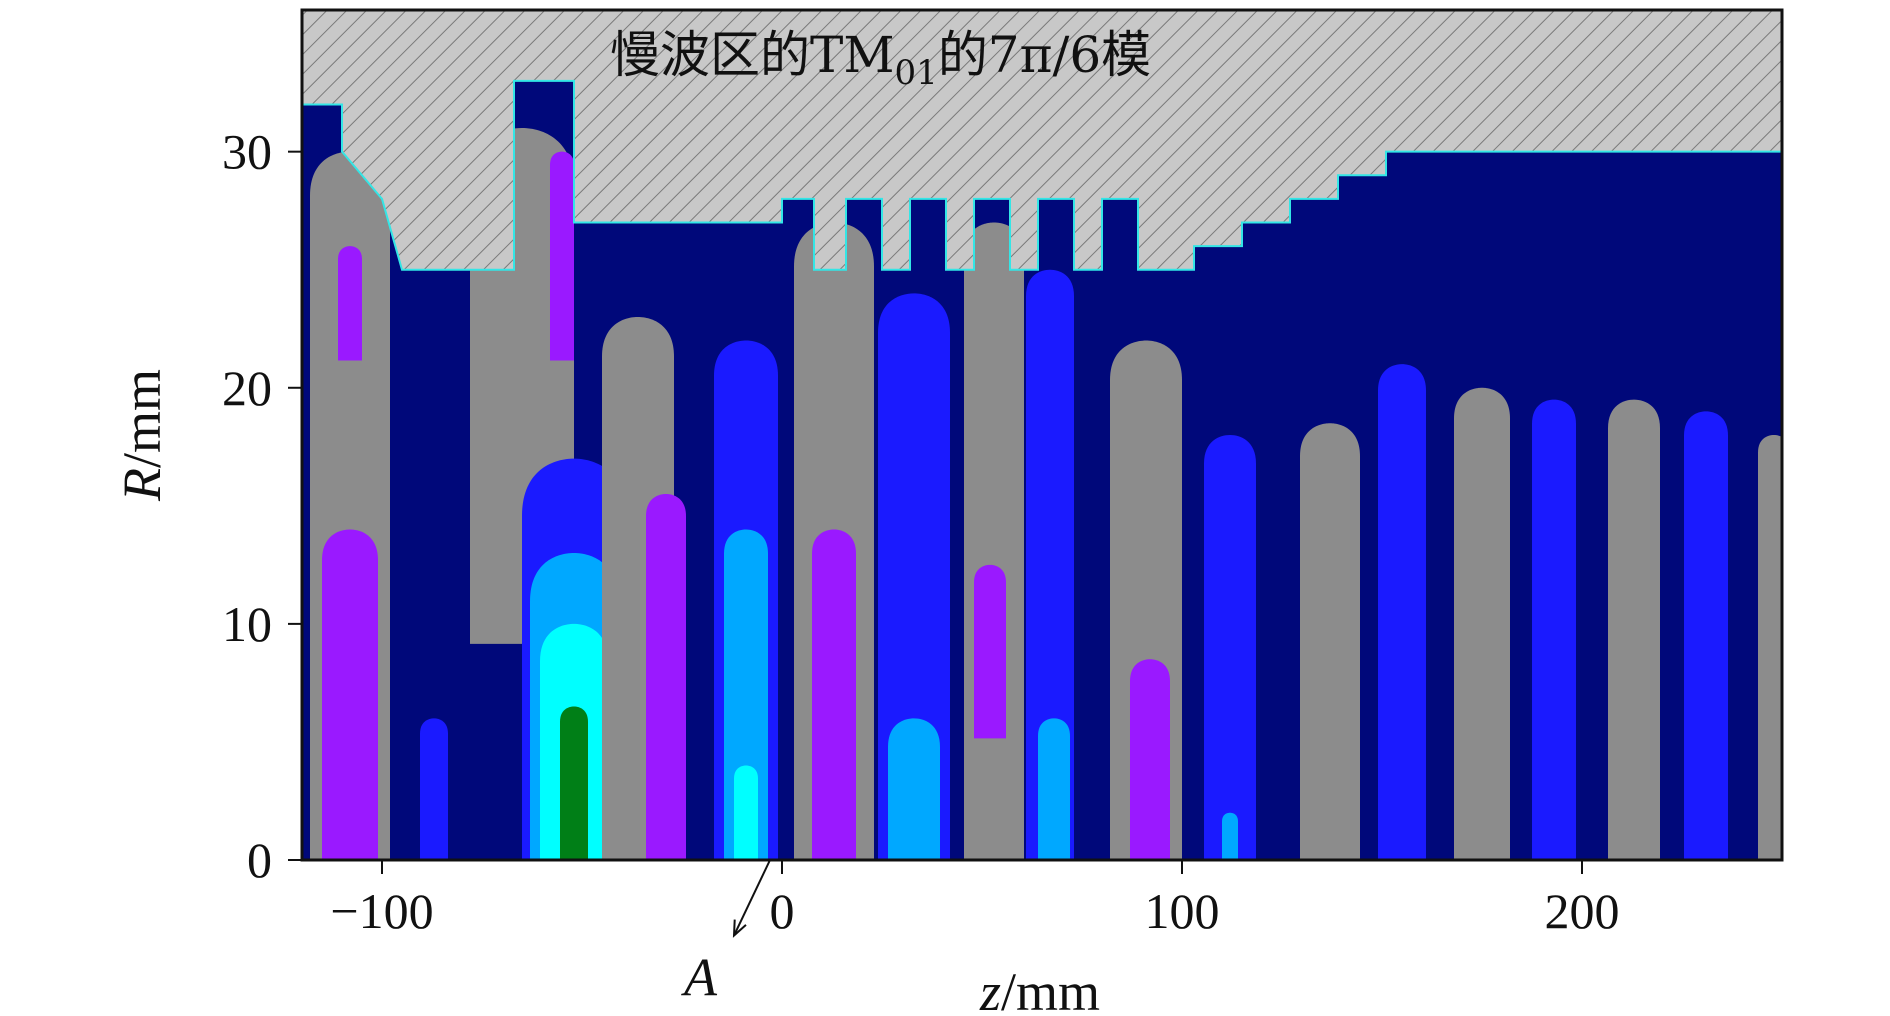 The image size is (1890, 1016). I want to click on y-tick-label: 10, so click(247, 624).